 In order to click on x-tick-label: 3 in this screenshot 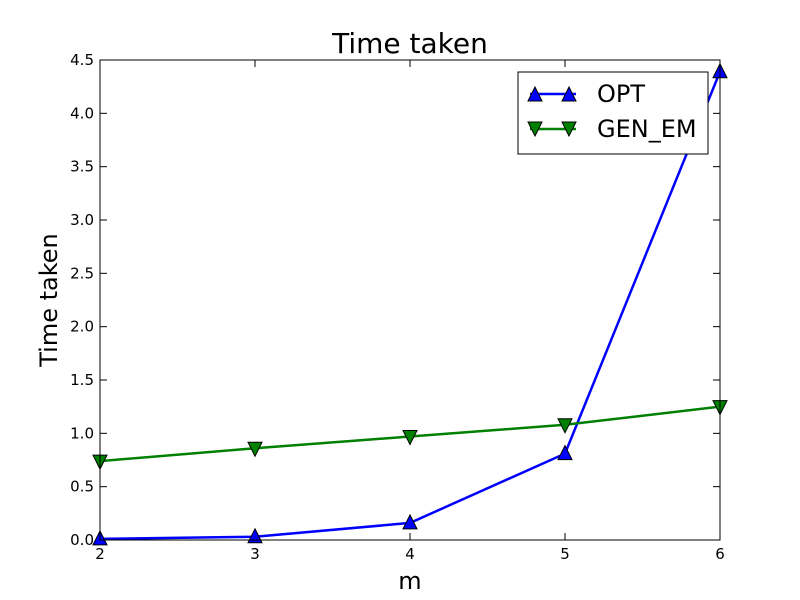, I will do `click(255, 554)`.